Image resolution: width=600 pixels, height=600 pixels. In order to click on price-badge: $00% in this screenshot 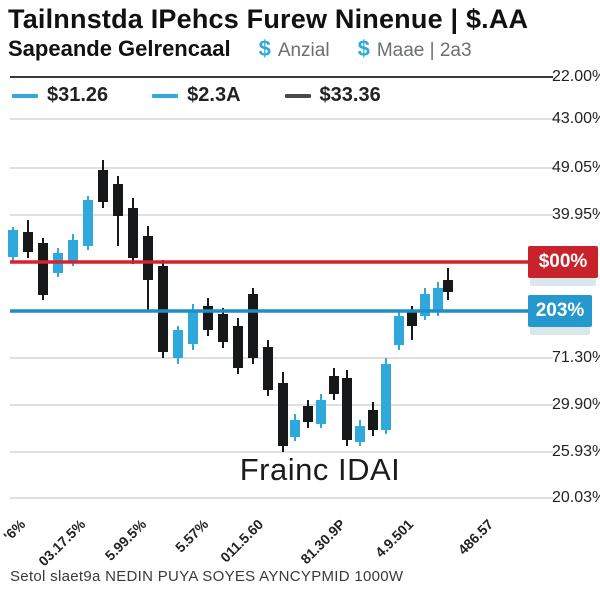, I will do `click(563, 262)`.